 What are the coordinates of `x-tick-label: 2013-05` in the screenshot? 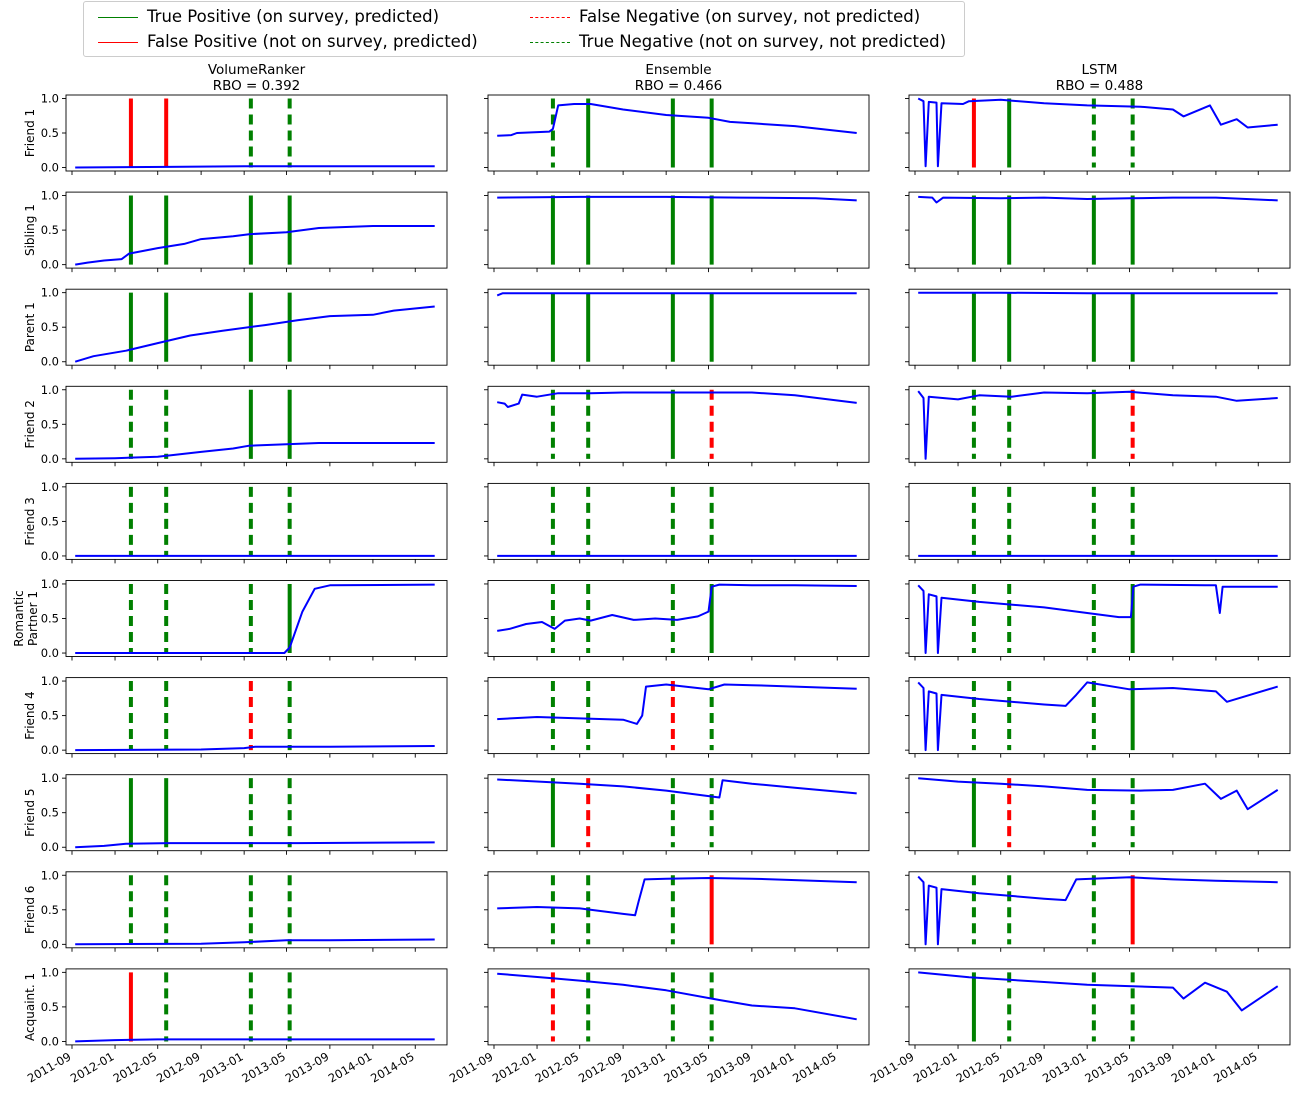 It's located at (685, 1067).